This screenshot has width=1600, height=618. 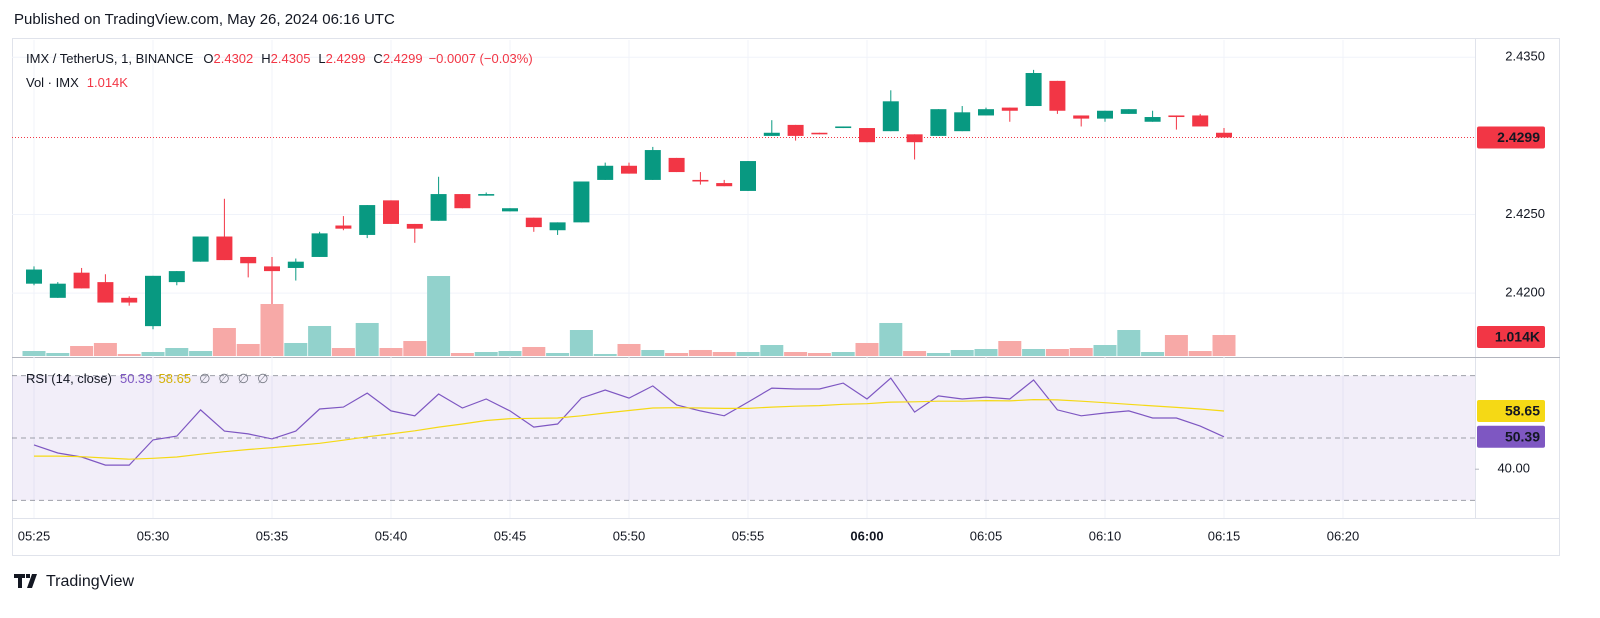 I want to click on price-scale-badge-label: 1.014K, so click(x=1517, y=337).